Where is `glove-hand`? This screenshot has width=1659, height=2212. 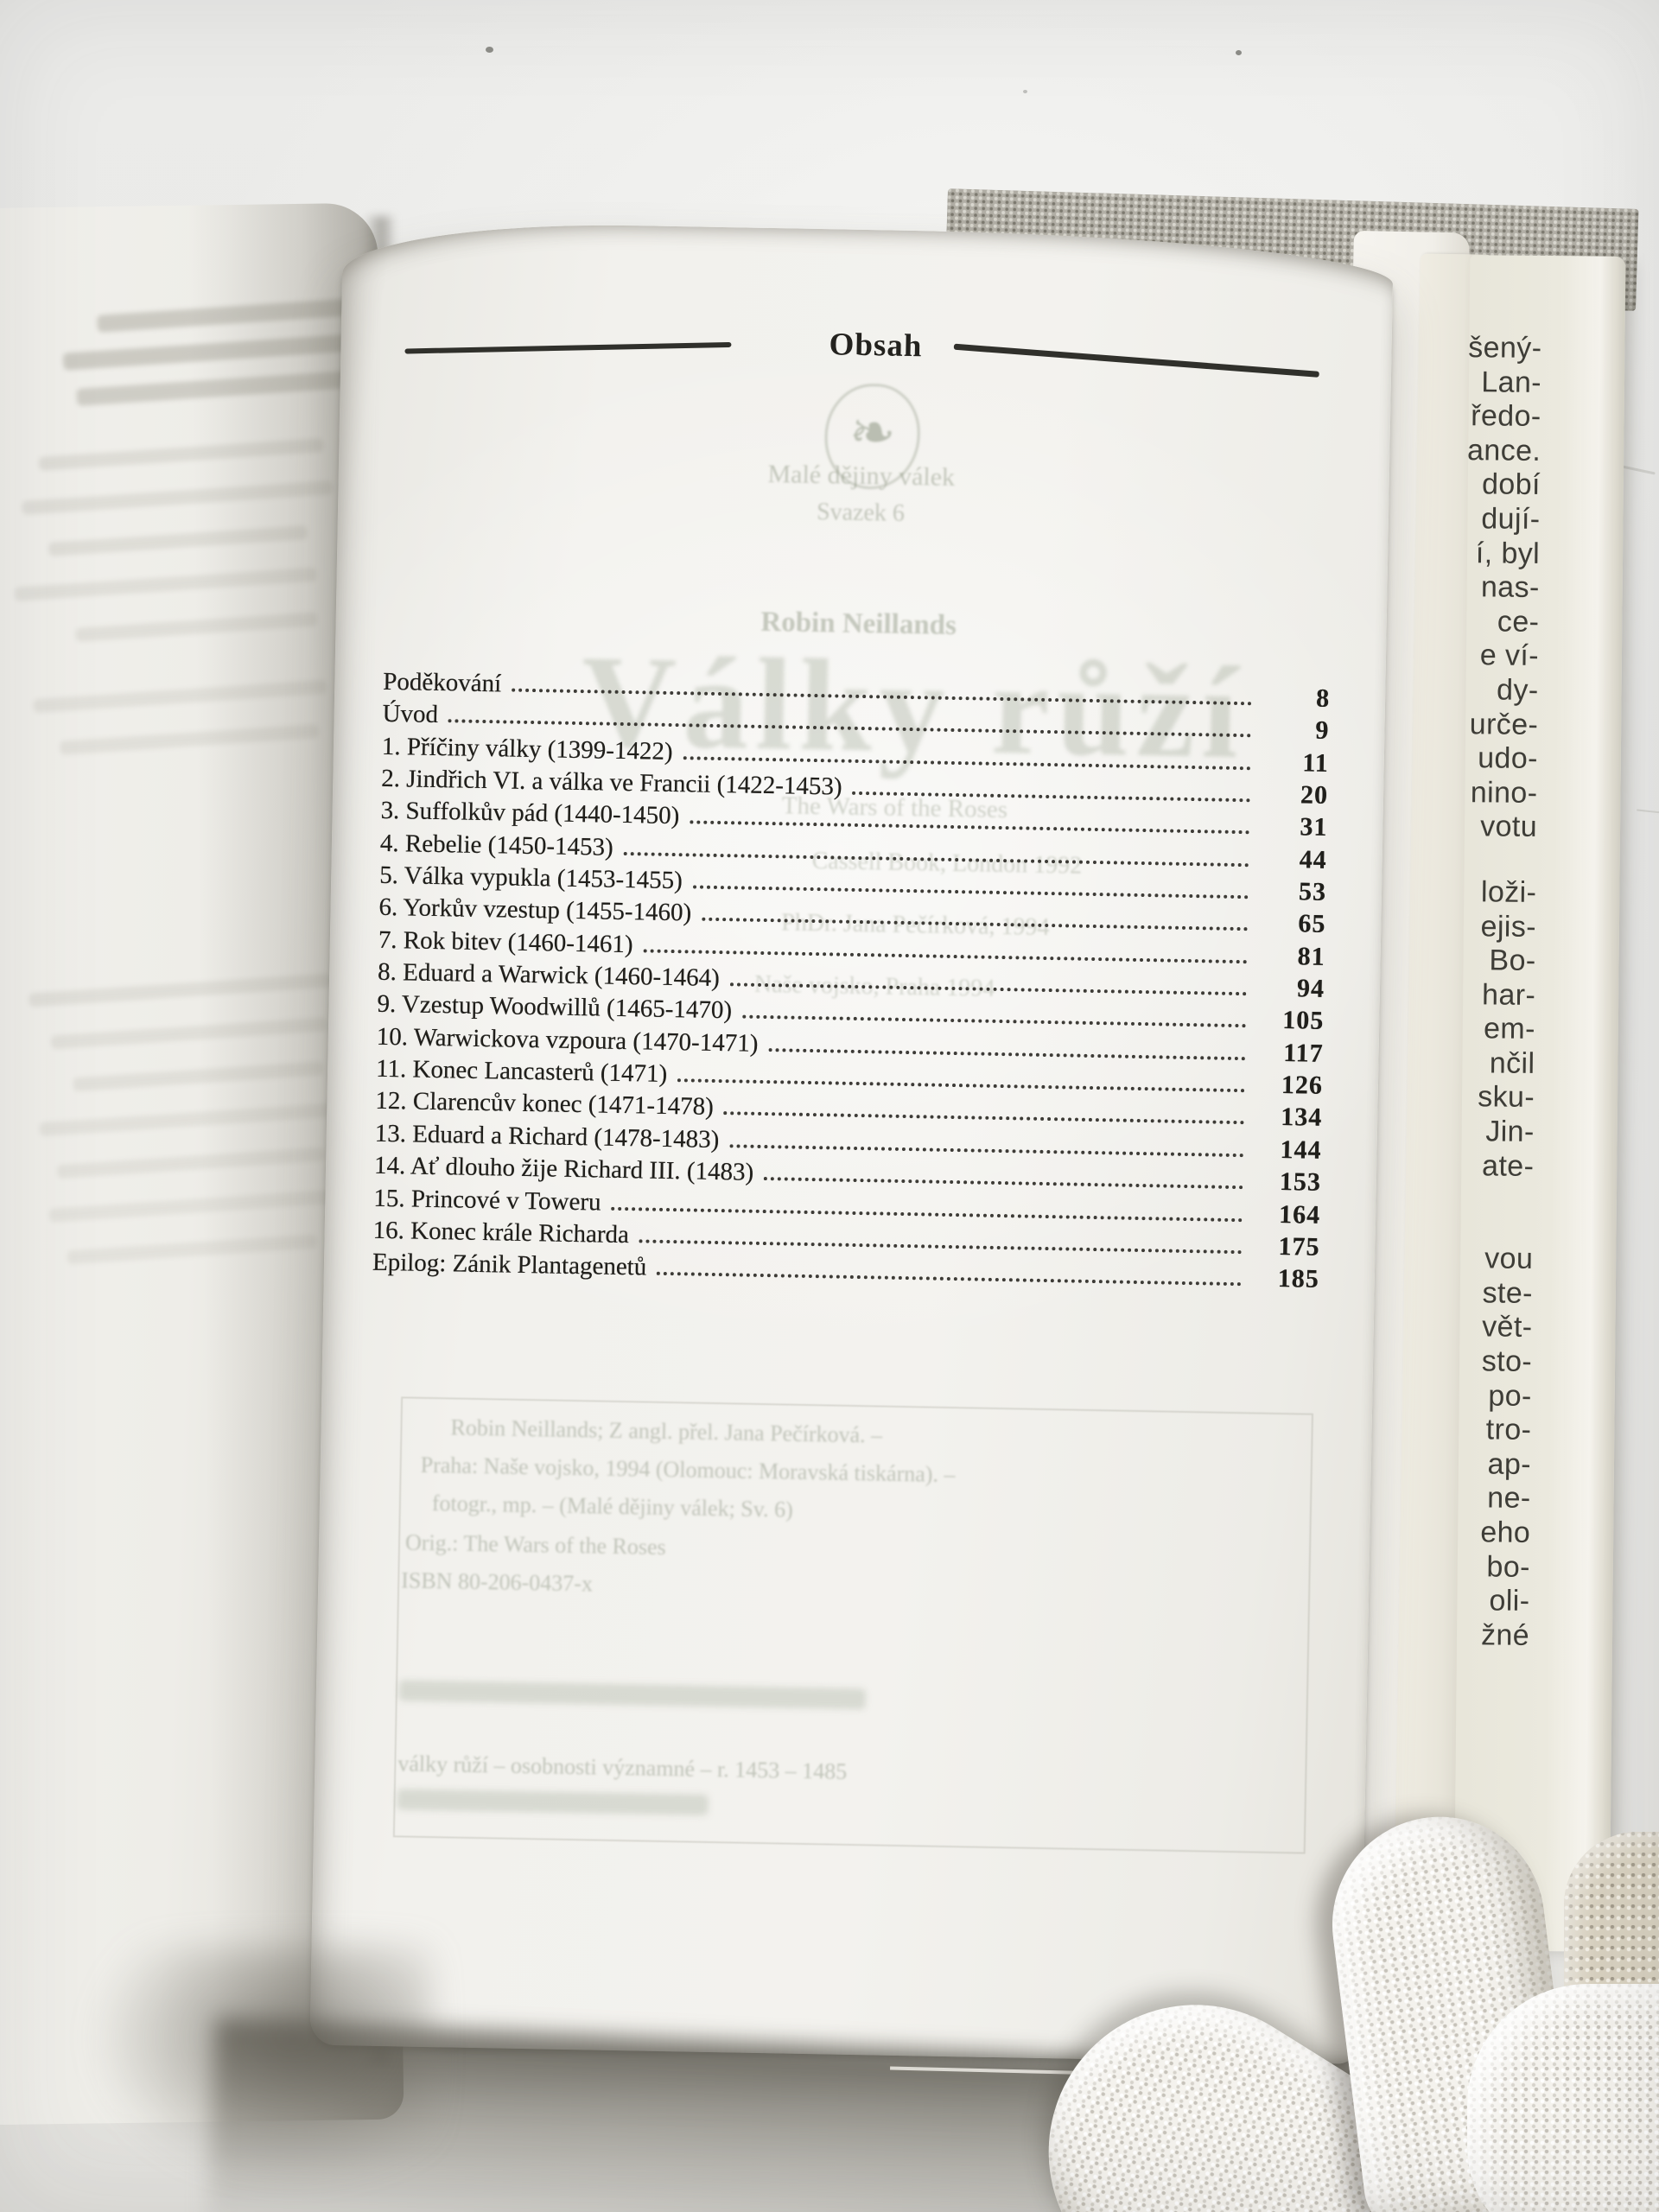
glove-hand is located at coordinates (1563, 2098).